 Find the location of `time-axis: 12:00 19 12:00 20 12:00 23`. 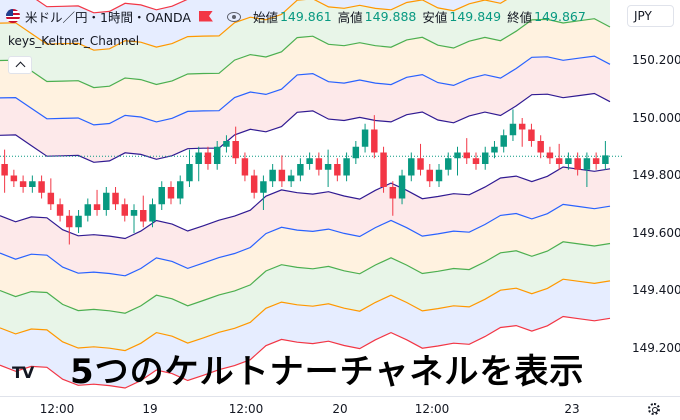

time-axis: 12:00 19 12:00 20 12:00 23 is located at coordinates (340, 408).